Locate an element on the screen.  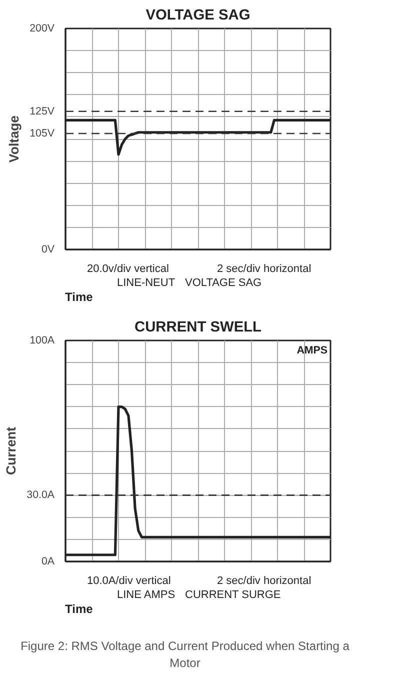
chart-title: VOLTAGE SAG is located at coordinates (198, 16).